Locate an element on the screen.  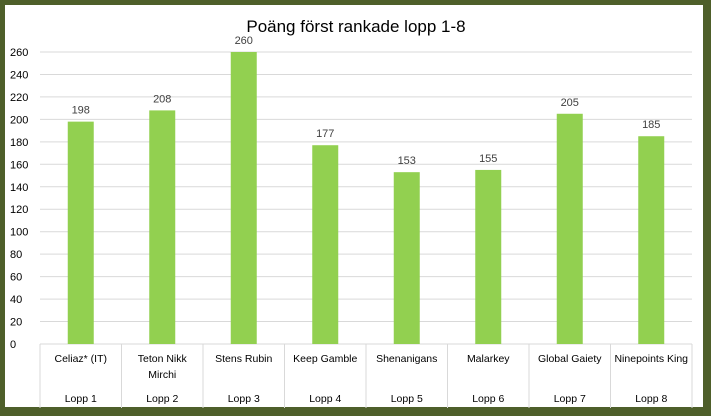
x-group-label: Lopp 3 is located at coordinates (244, 399).